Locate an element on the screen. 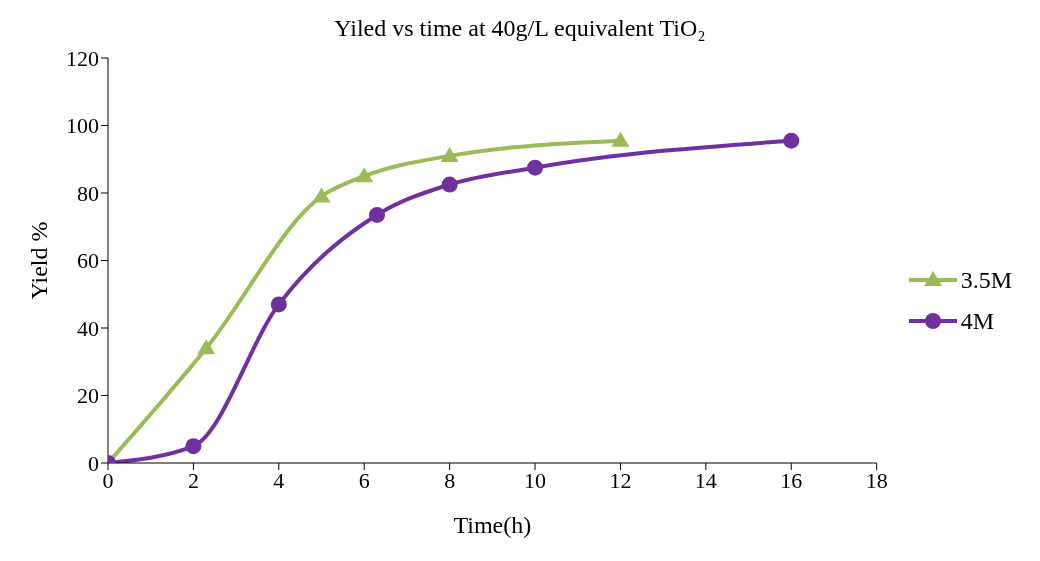  x-tick-label: 14 is located at coordinates (705, 480).